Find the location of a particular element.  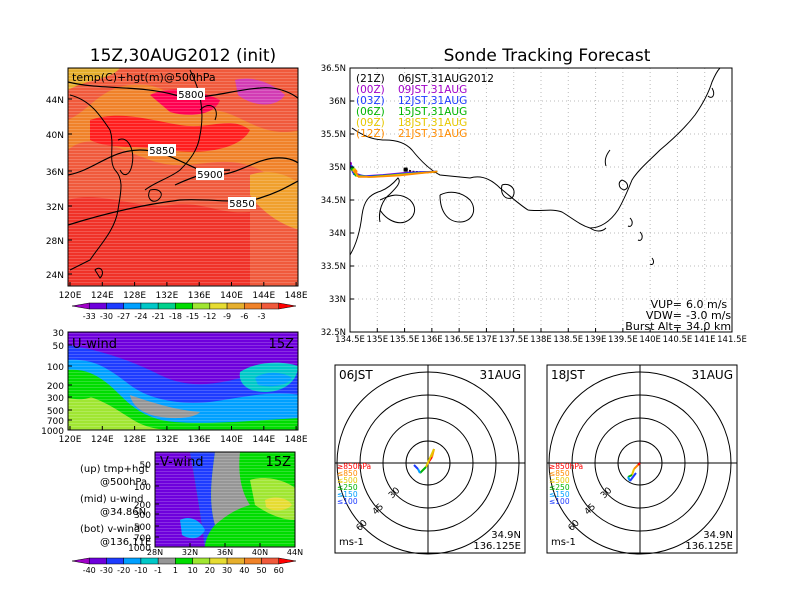

u-ytick-label: 50 is located at coordinates (59, 347).